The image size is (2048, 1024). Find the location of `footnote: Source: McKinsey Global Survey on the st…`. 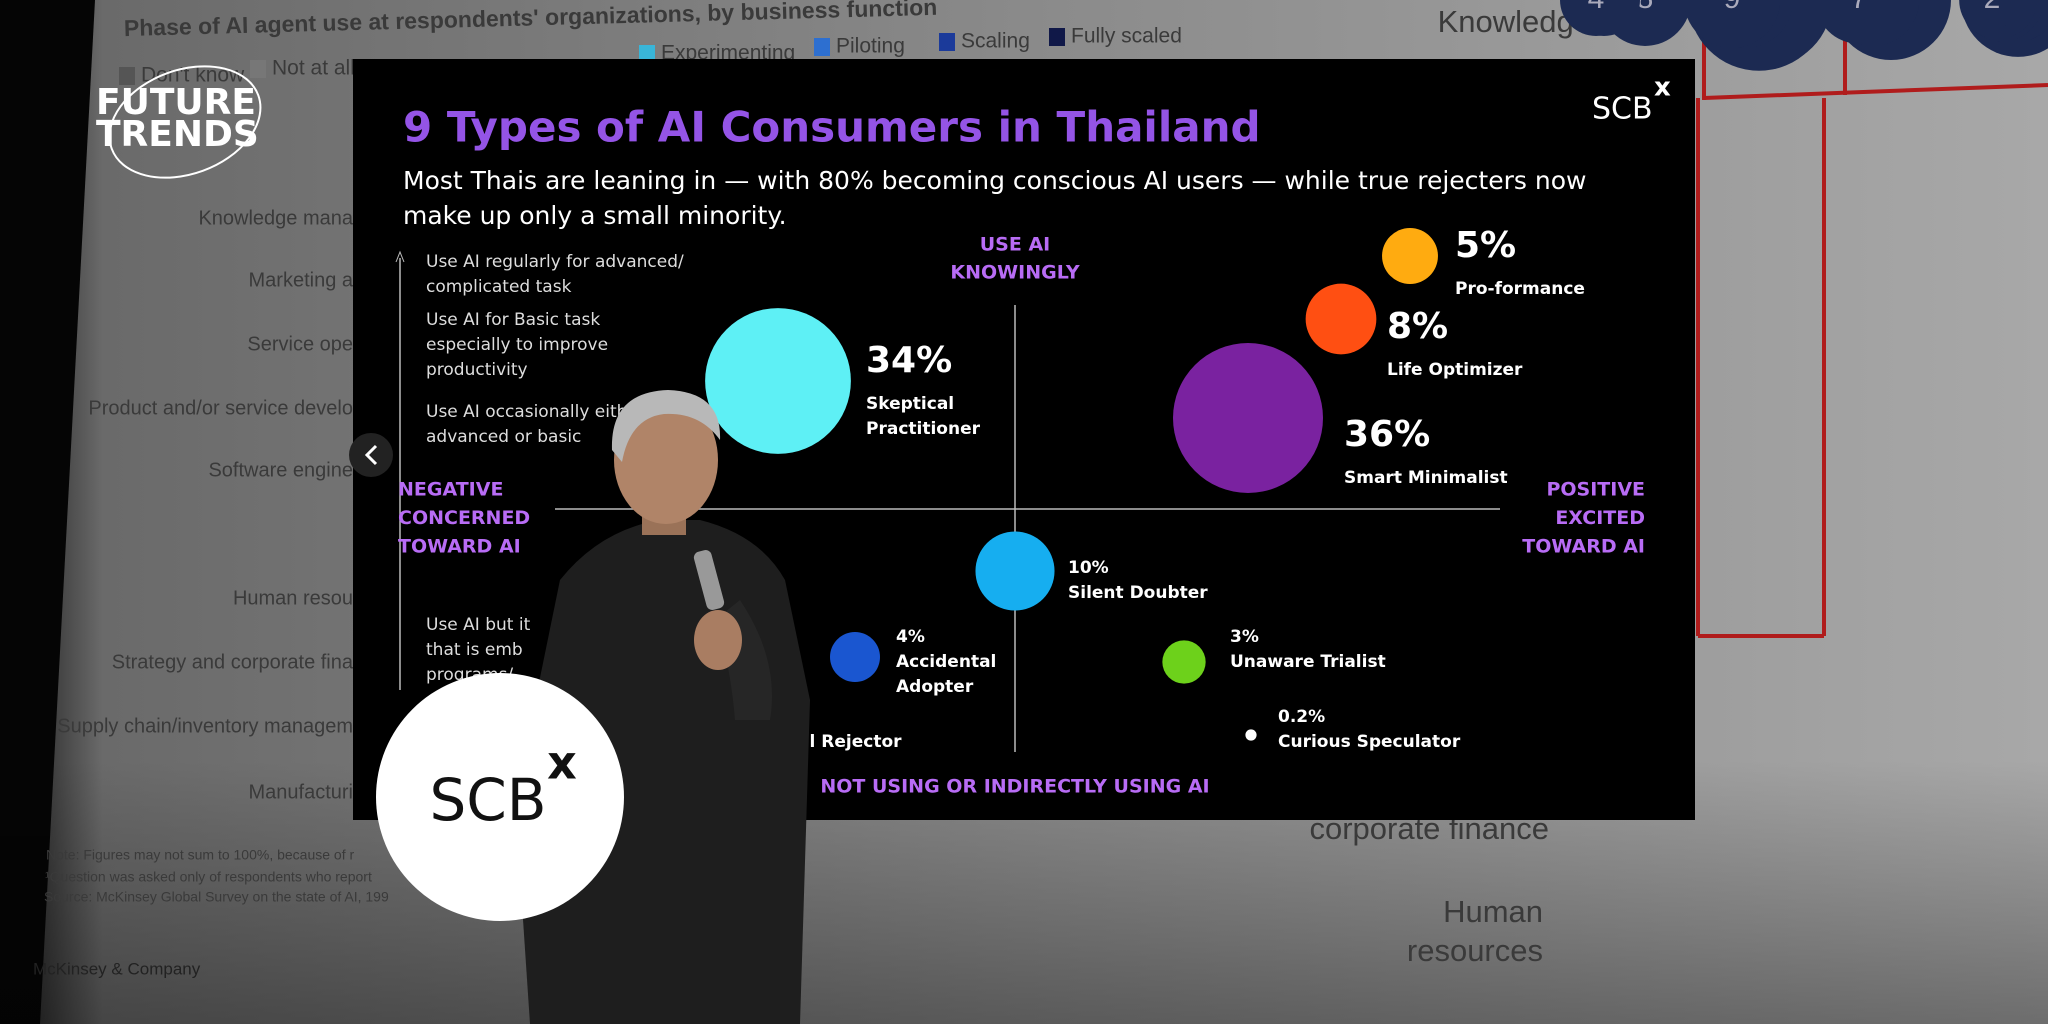

footnote: Source: McKinsey Global Survey on the st… is located at coordinates (216, 897).